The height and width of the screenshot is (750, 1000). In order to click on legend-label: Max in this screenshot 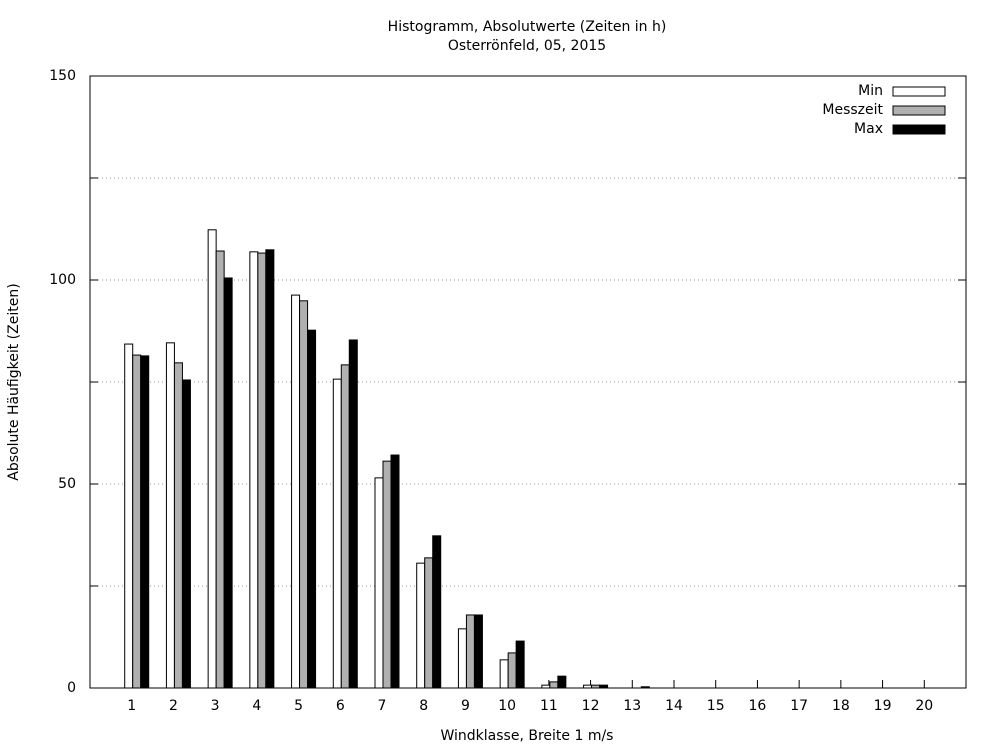, I will do `click(868, 129)`.